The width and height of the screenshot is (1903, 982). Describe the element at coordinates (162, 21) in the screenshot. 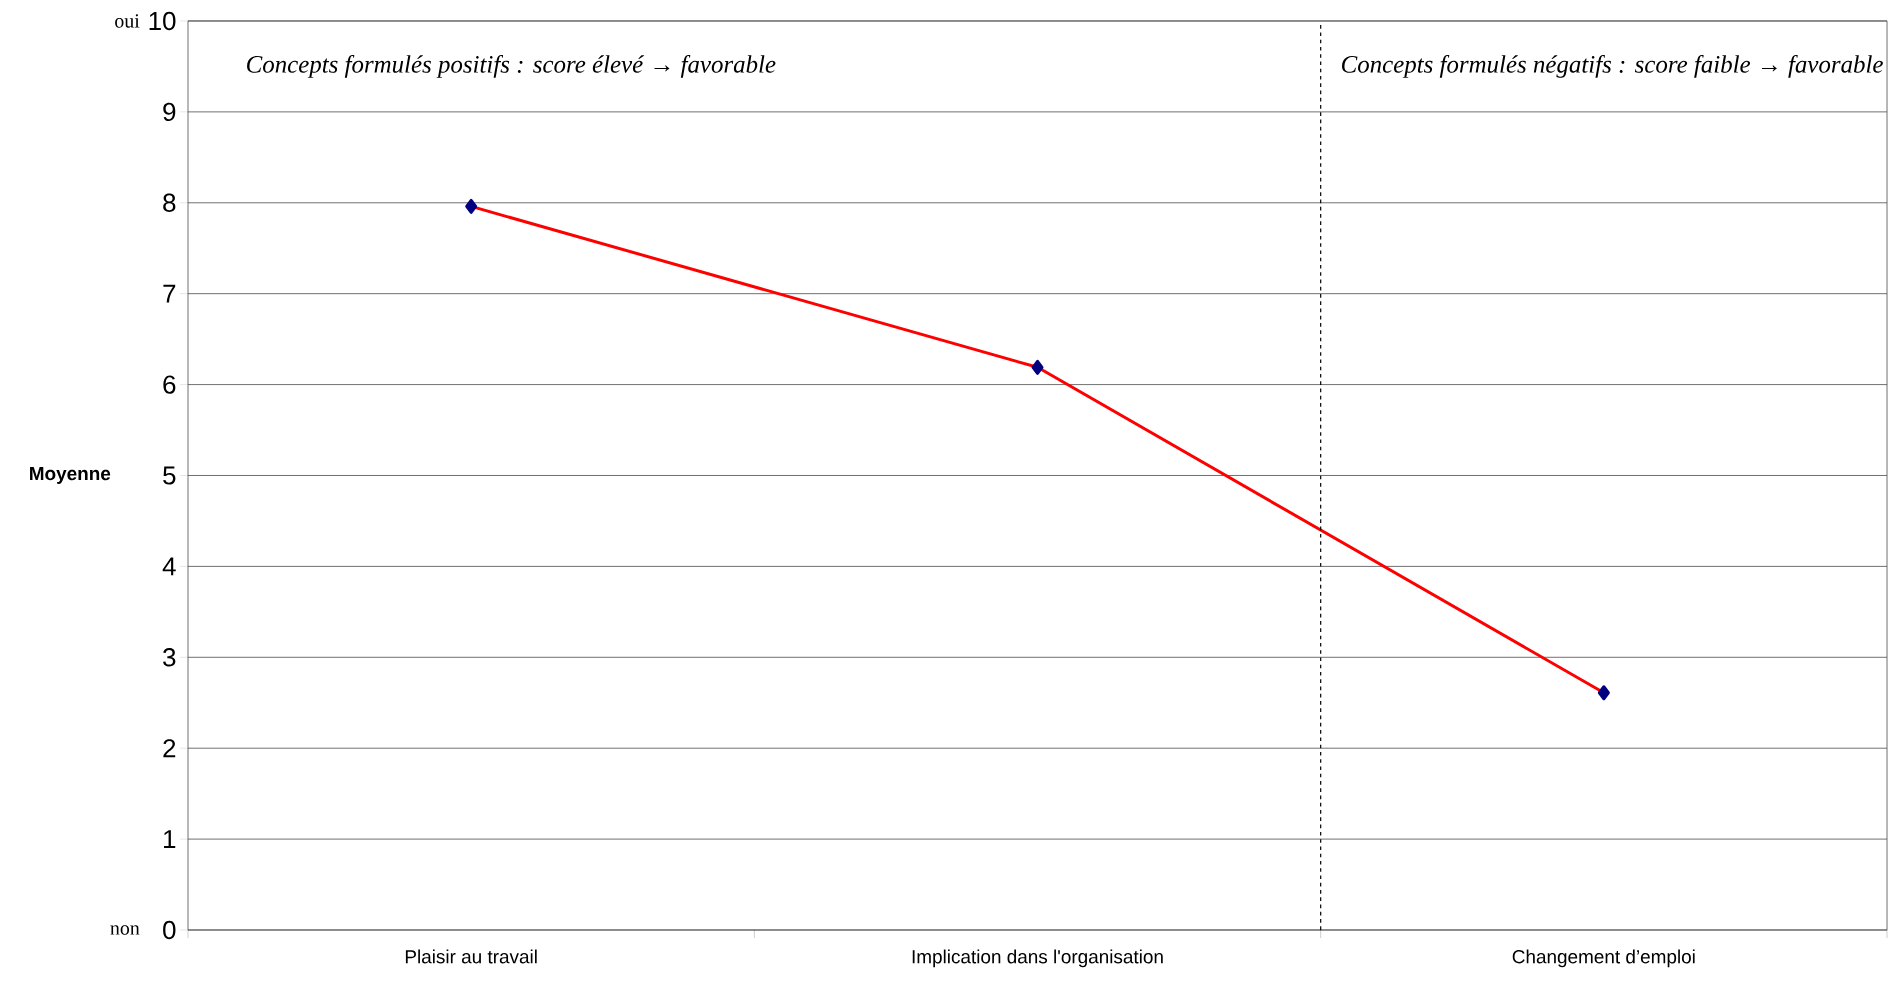

I see `y-tick-label: 10` at that location.